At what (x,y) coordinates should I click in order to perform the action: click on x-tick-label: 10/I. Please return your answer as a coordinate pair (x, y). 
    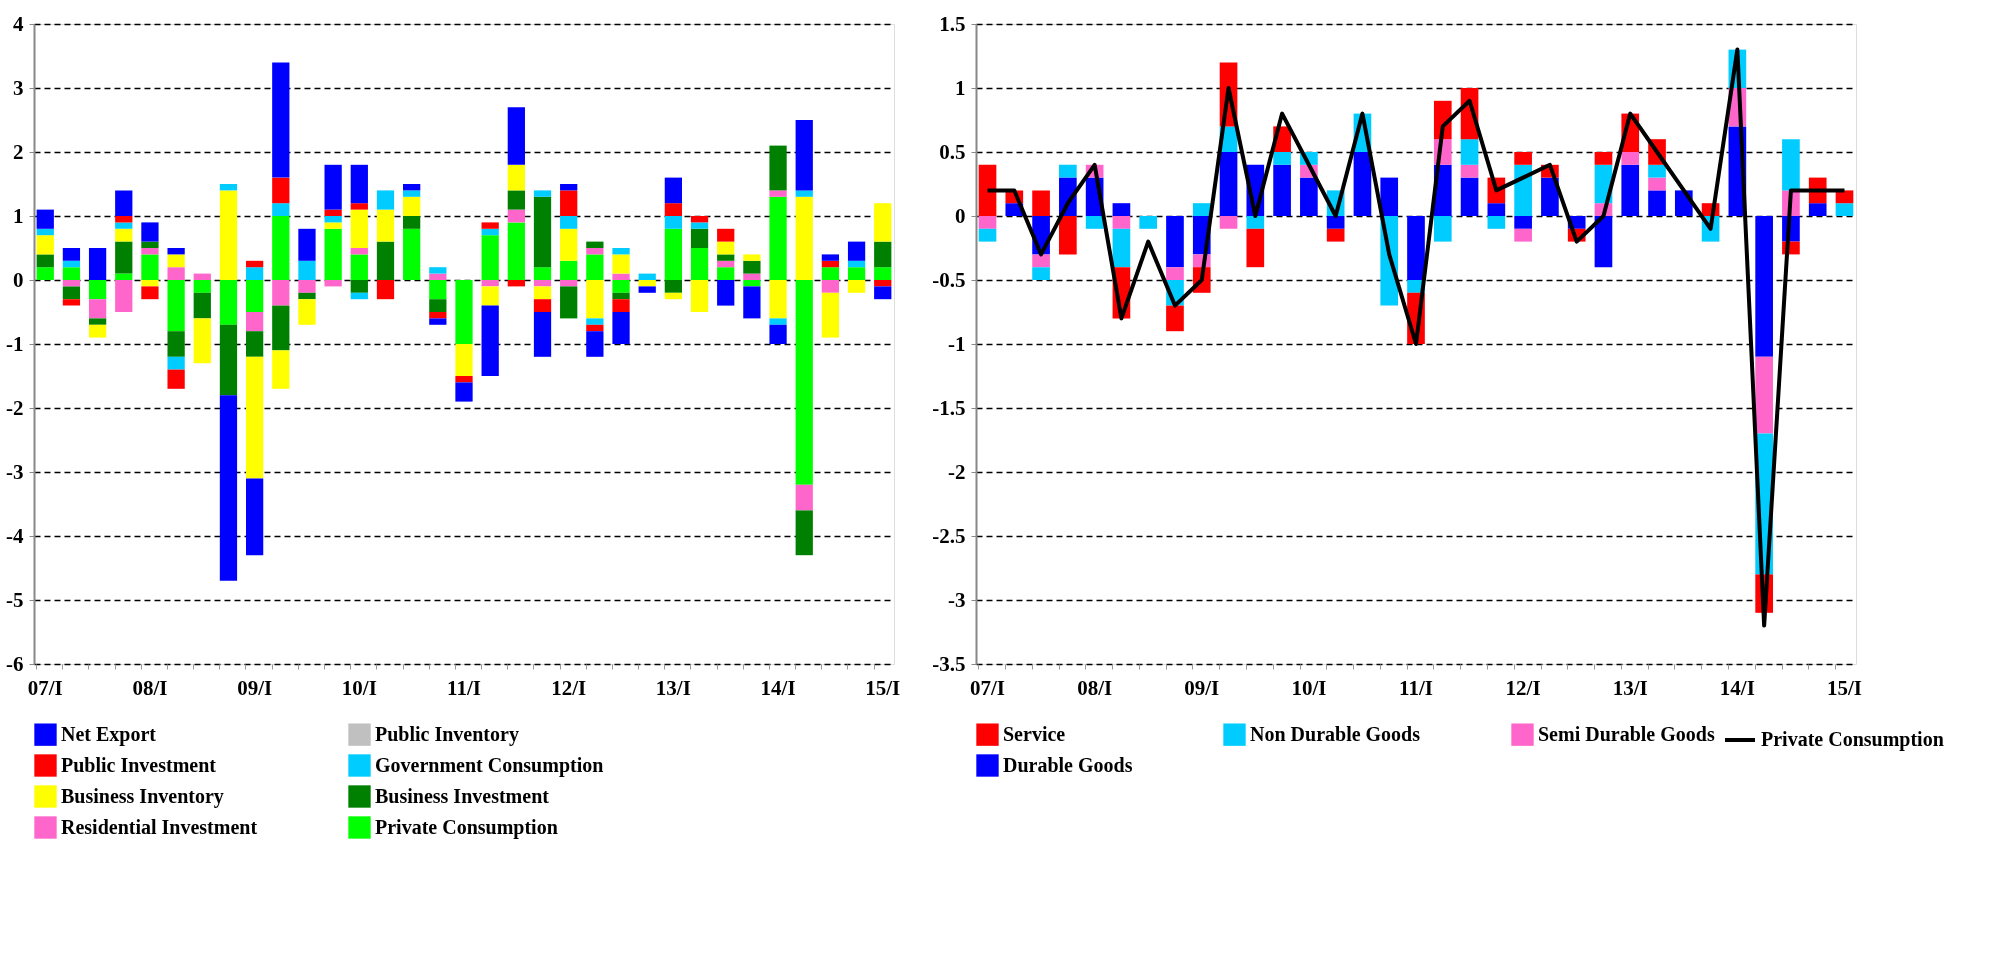
    Looking at the image, I should click on (1309, 687).